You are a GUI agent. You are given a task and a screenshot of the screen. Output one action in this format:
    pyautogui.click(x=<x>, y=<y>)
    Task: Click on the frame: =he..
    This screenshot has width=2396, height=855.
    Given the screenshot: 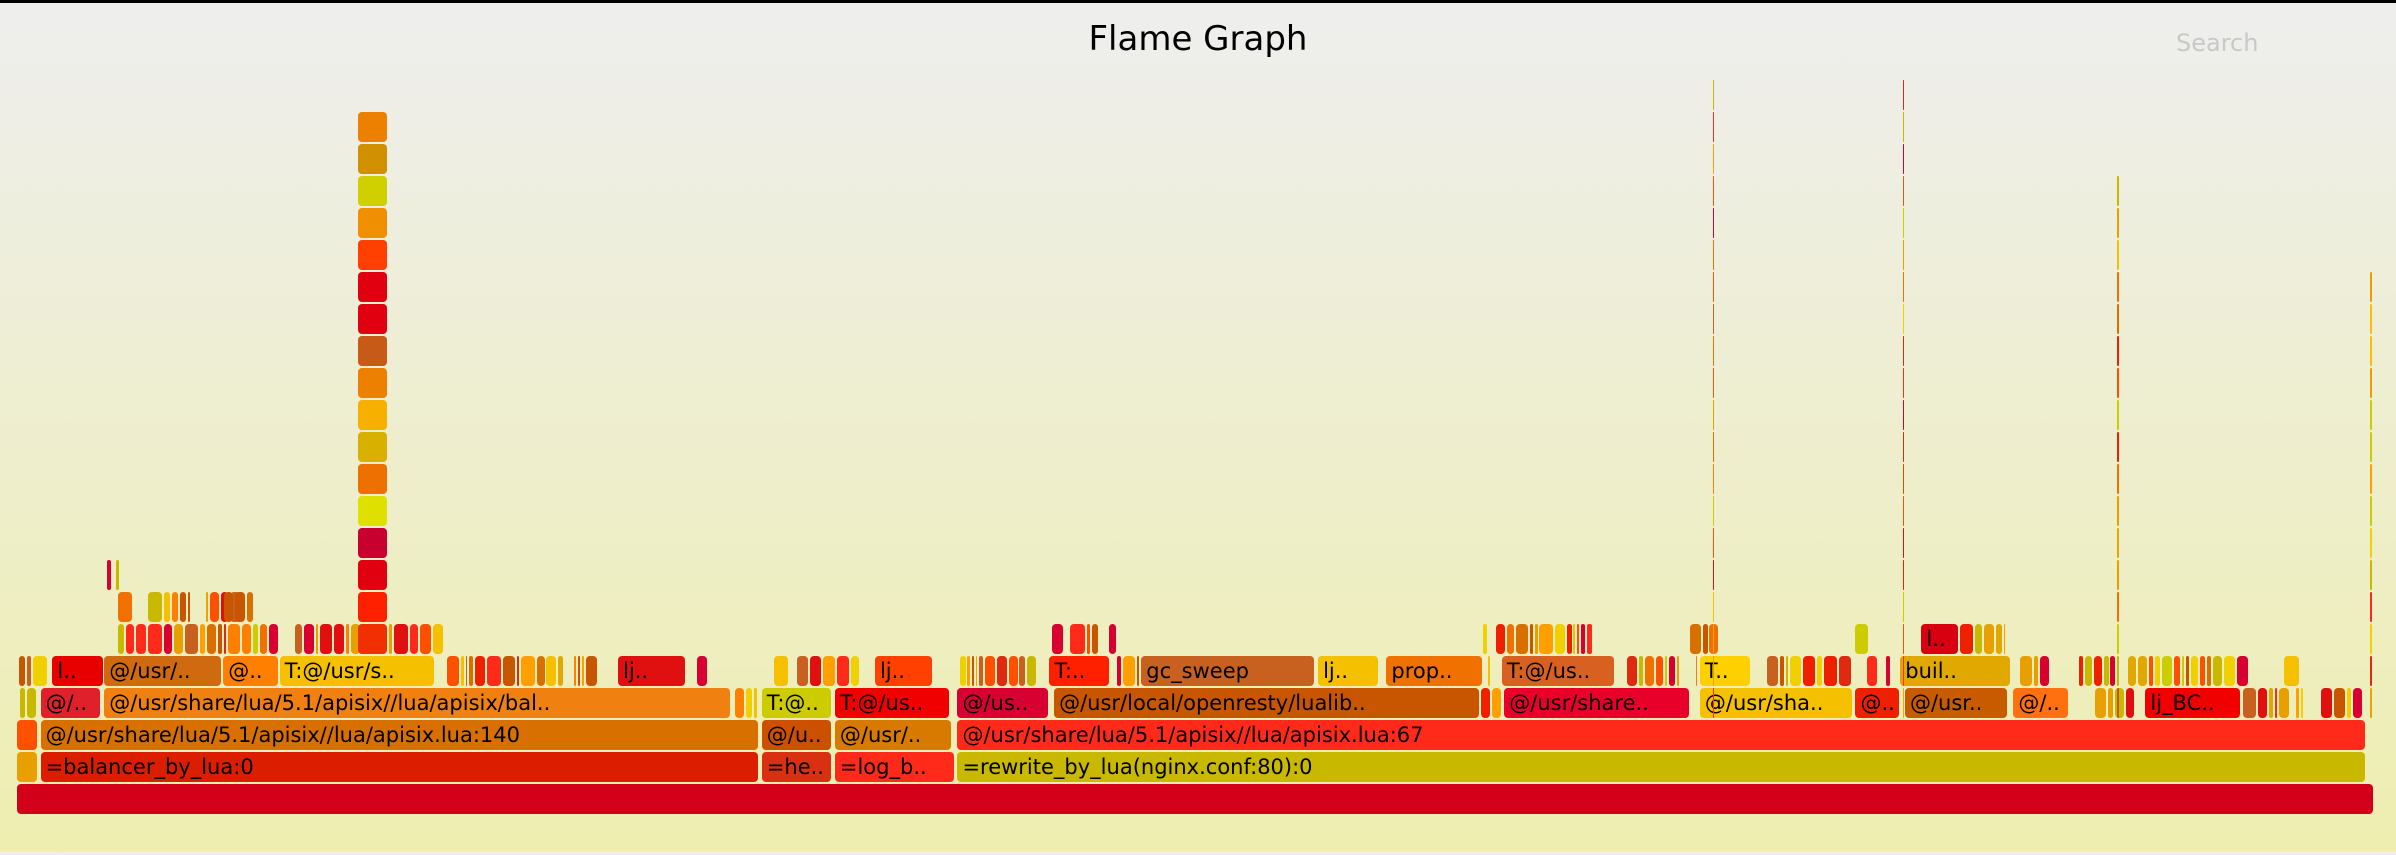 What is the action you would take?
    pyautogui.click(x=796, y=767)
    